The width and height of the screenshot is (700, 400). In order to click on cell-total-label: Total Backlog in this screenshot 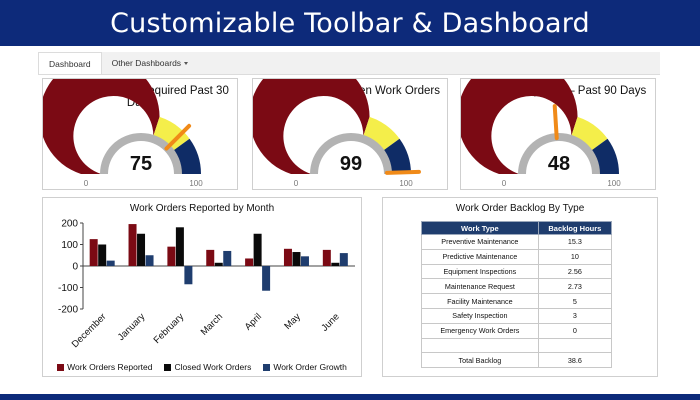, I will do `click(480, 360)`.